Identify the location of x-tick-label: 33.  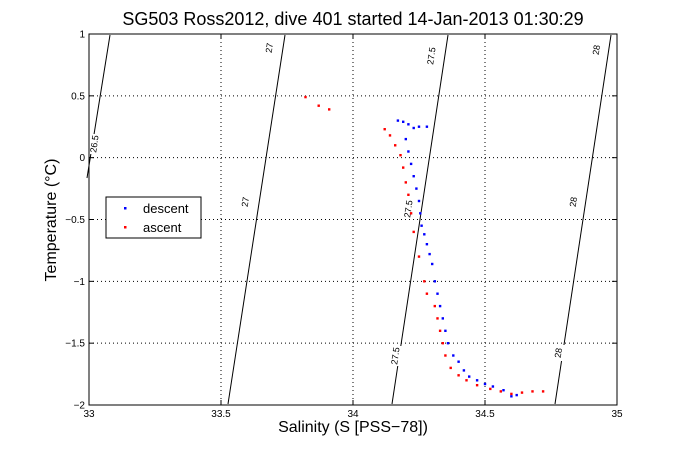
(89, 414).